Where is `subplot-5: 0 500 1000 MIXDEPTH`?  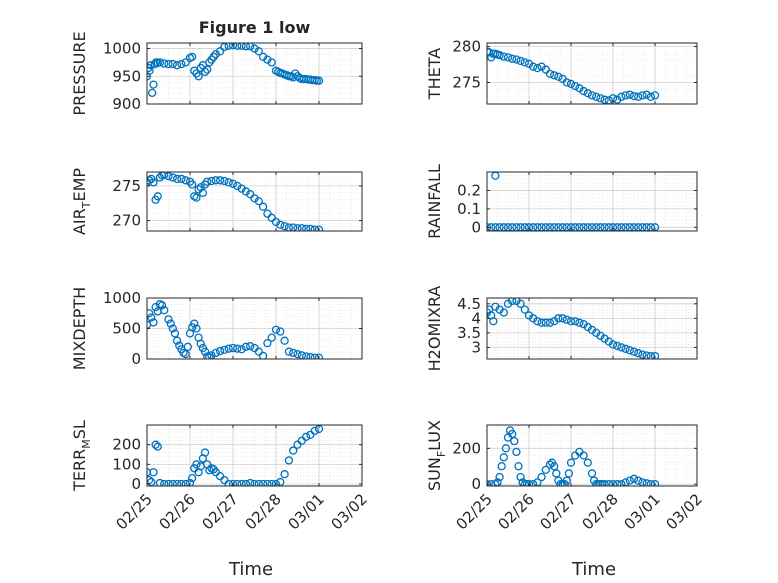 subplot-5: 0 500 1000 MIXDEPTH is located at coordinates (216, 328).